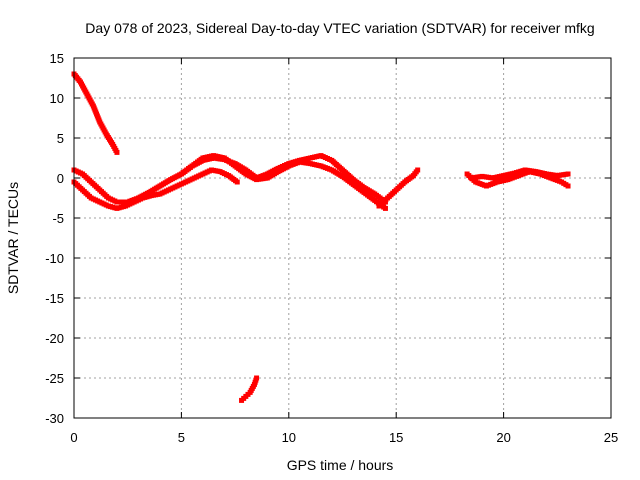 Image resolution: width=640 pixels, height=480 pixels. What do you see at coordinates (503, 437) in the screenshot?
I see `x-tick-label: 20` at bounding box center [503, 437].